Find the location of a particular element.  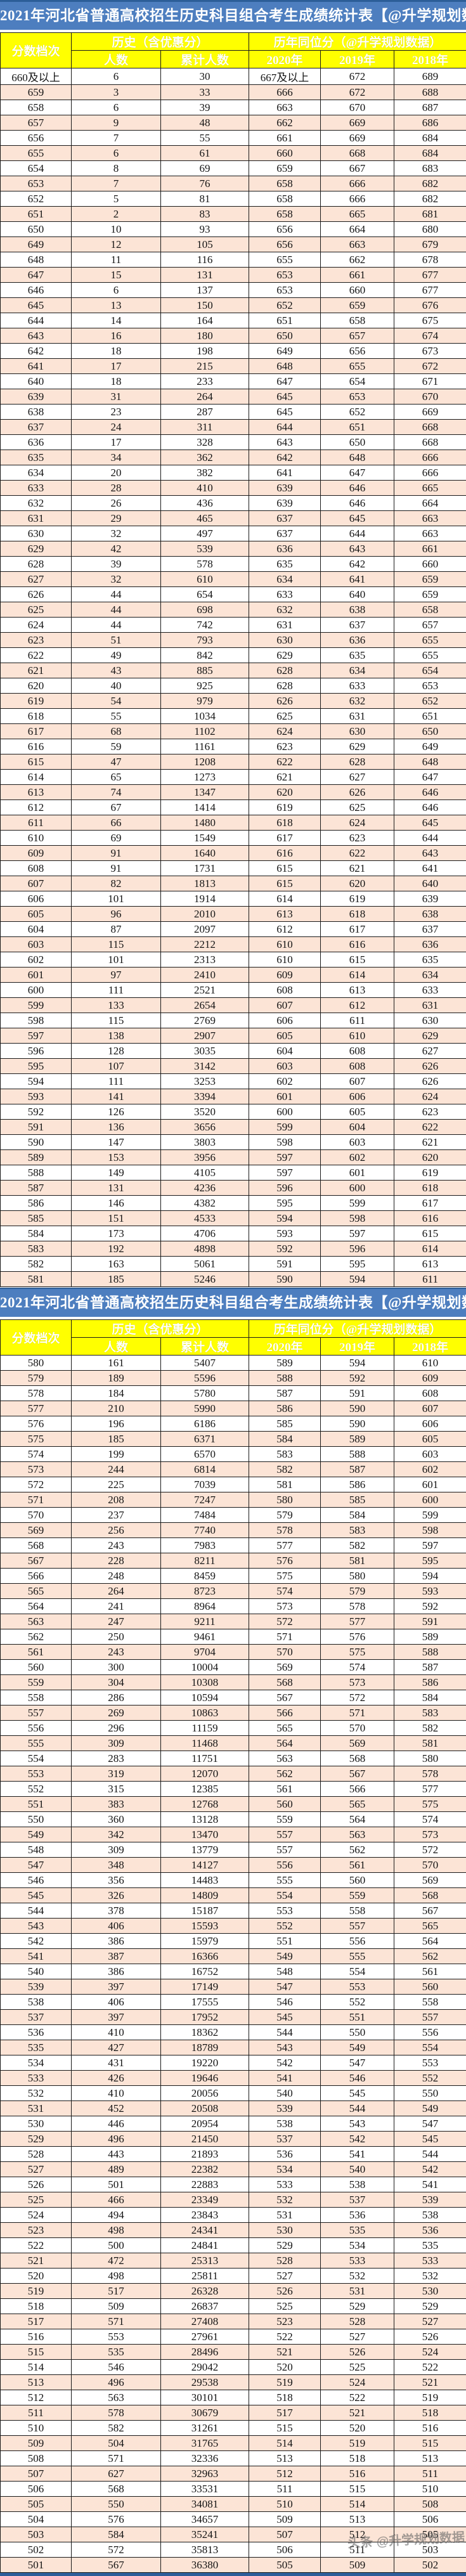

cell-count: 446 is located at coordinates (116, 2124).